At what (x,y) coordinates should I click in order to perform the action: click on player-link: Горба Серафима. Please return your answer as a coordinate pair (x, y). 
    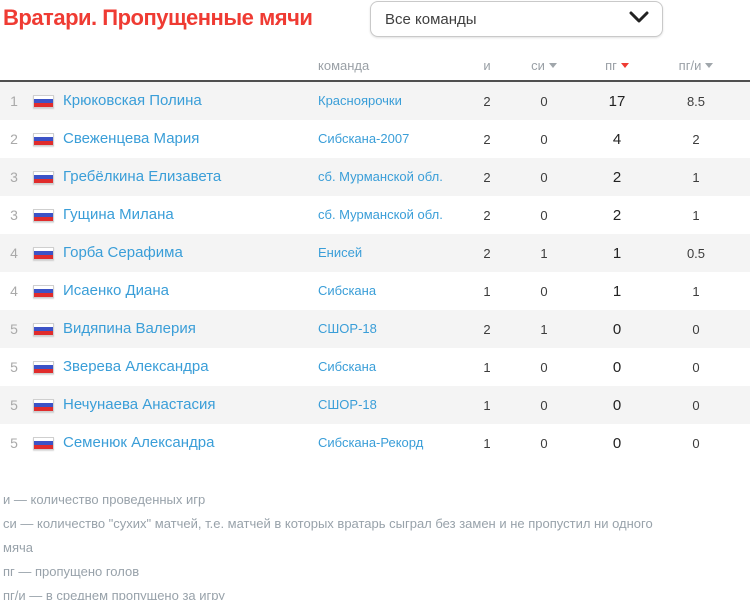
    Looking at the image, I should click on (123, 252).